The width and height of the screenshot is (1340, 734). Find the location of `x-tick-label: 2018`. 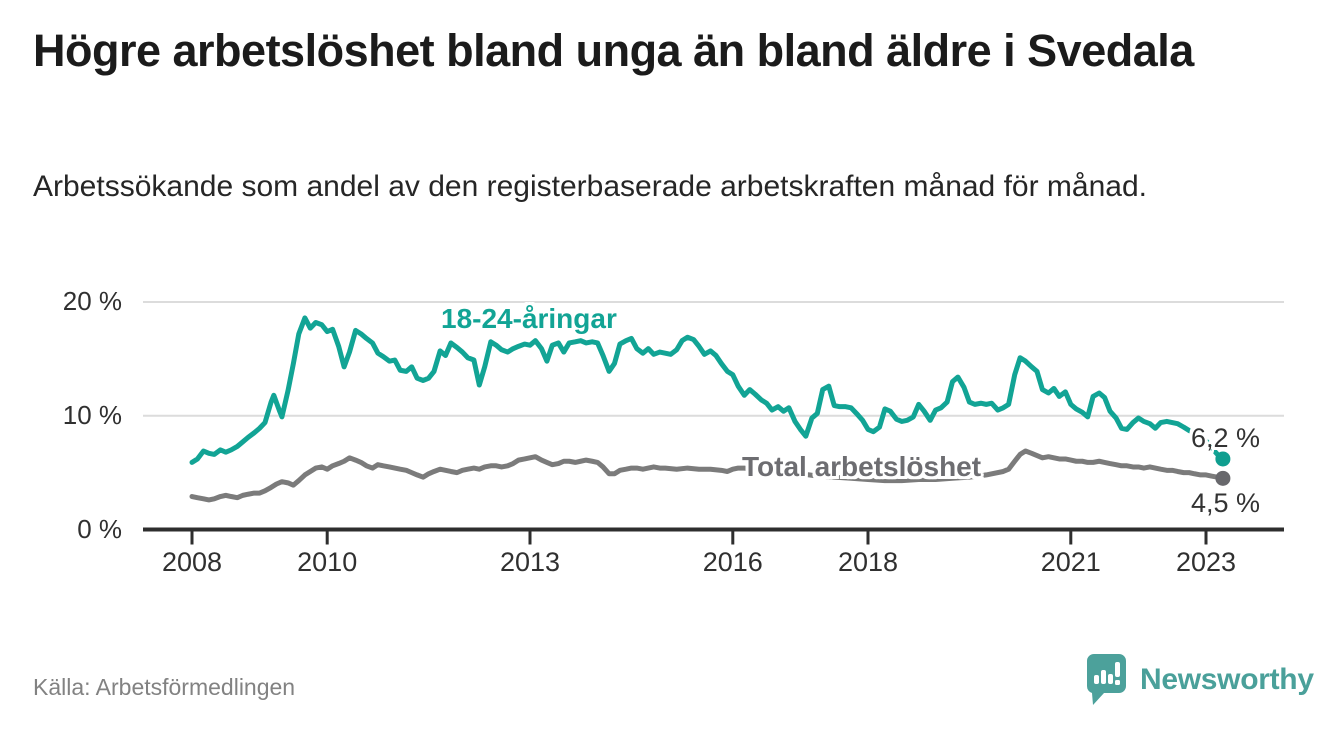

x-tick-label: 2018 is located at coordinates (868, 562).